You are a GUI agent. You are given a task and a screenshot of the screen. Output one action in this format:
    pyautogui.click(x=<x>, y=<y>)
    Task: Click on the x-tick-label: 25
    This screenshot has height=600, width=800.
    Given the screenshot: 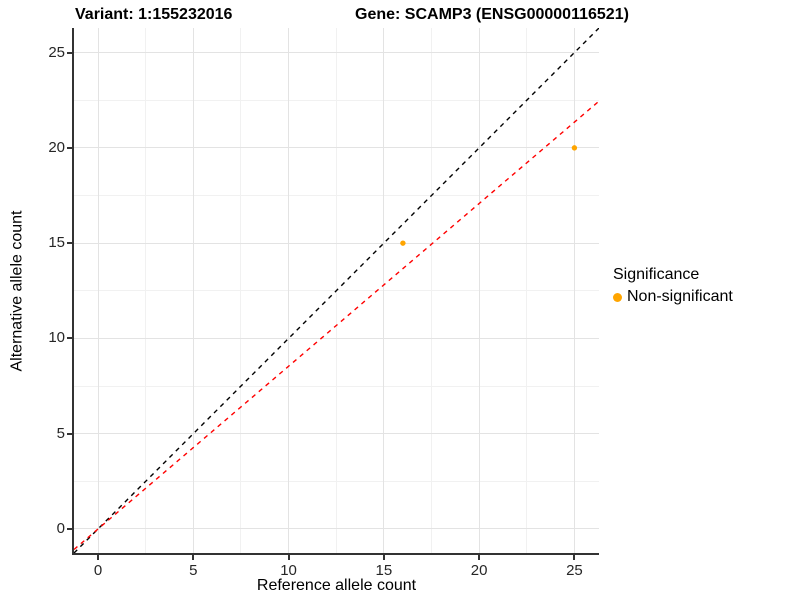 What is the action you would take?
    pyautogui.click(x=574, y=570)
    